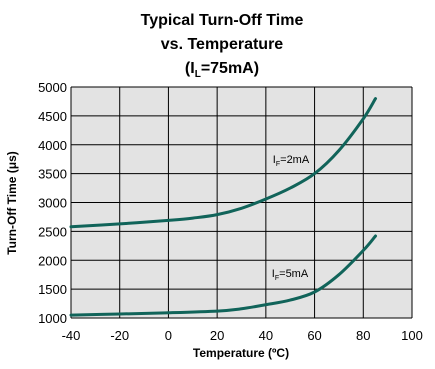  I want to click on chart-title-line-2: vs. Temperature, so click(222, 44).